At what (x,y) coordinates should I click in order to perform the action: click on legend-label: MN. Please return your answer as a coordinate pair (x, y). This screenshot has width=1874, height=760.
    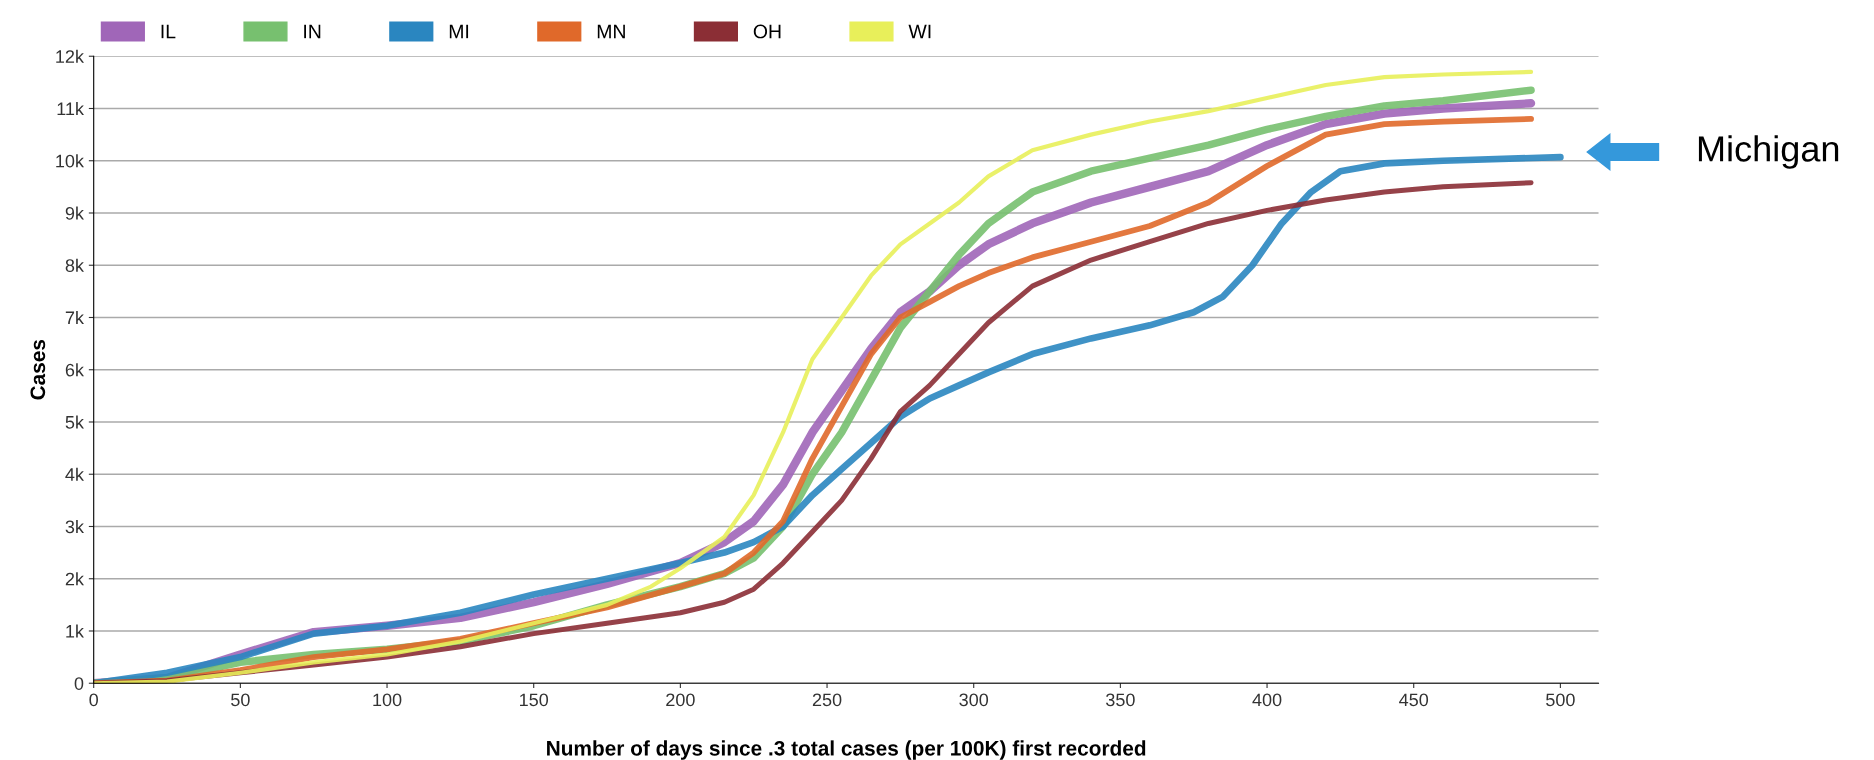
    Looking at the image, I should click on (611, 31).